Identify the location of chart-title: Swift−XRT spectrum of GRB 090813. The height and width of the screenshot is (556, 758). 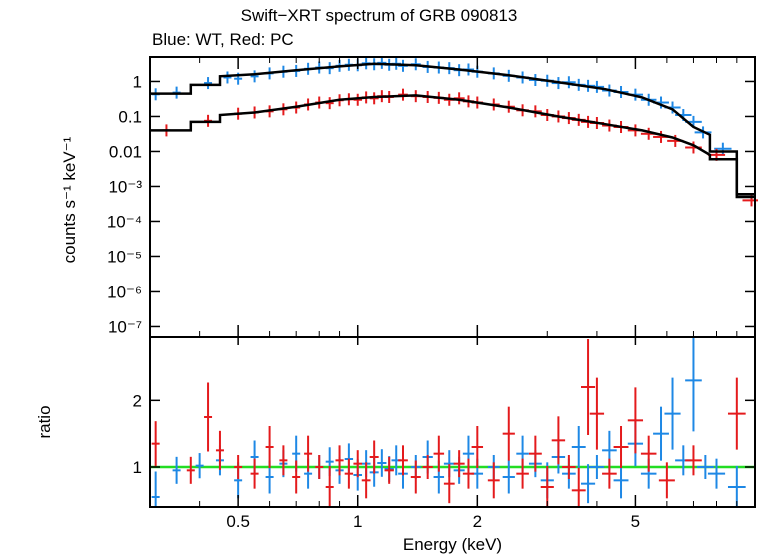
(379, 15).